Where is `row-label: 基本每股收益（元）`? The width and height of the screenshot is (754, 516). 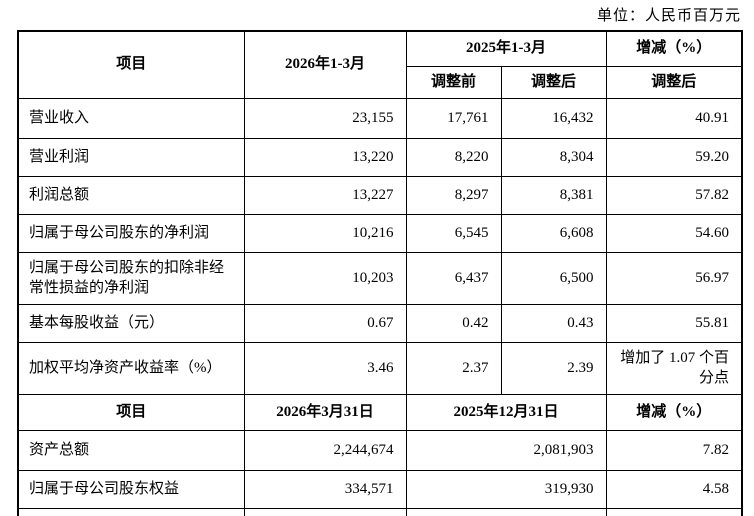
row-label: 基本每股收益（元） is located at coordinates (131, 323).